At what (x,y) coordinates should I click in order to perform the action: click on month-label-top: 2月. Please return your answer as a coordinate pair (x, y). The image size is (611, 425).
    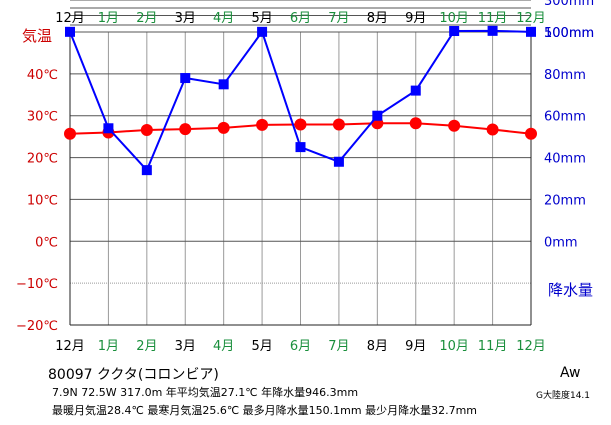
    Looking at the image, I should click on (146, 18).